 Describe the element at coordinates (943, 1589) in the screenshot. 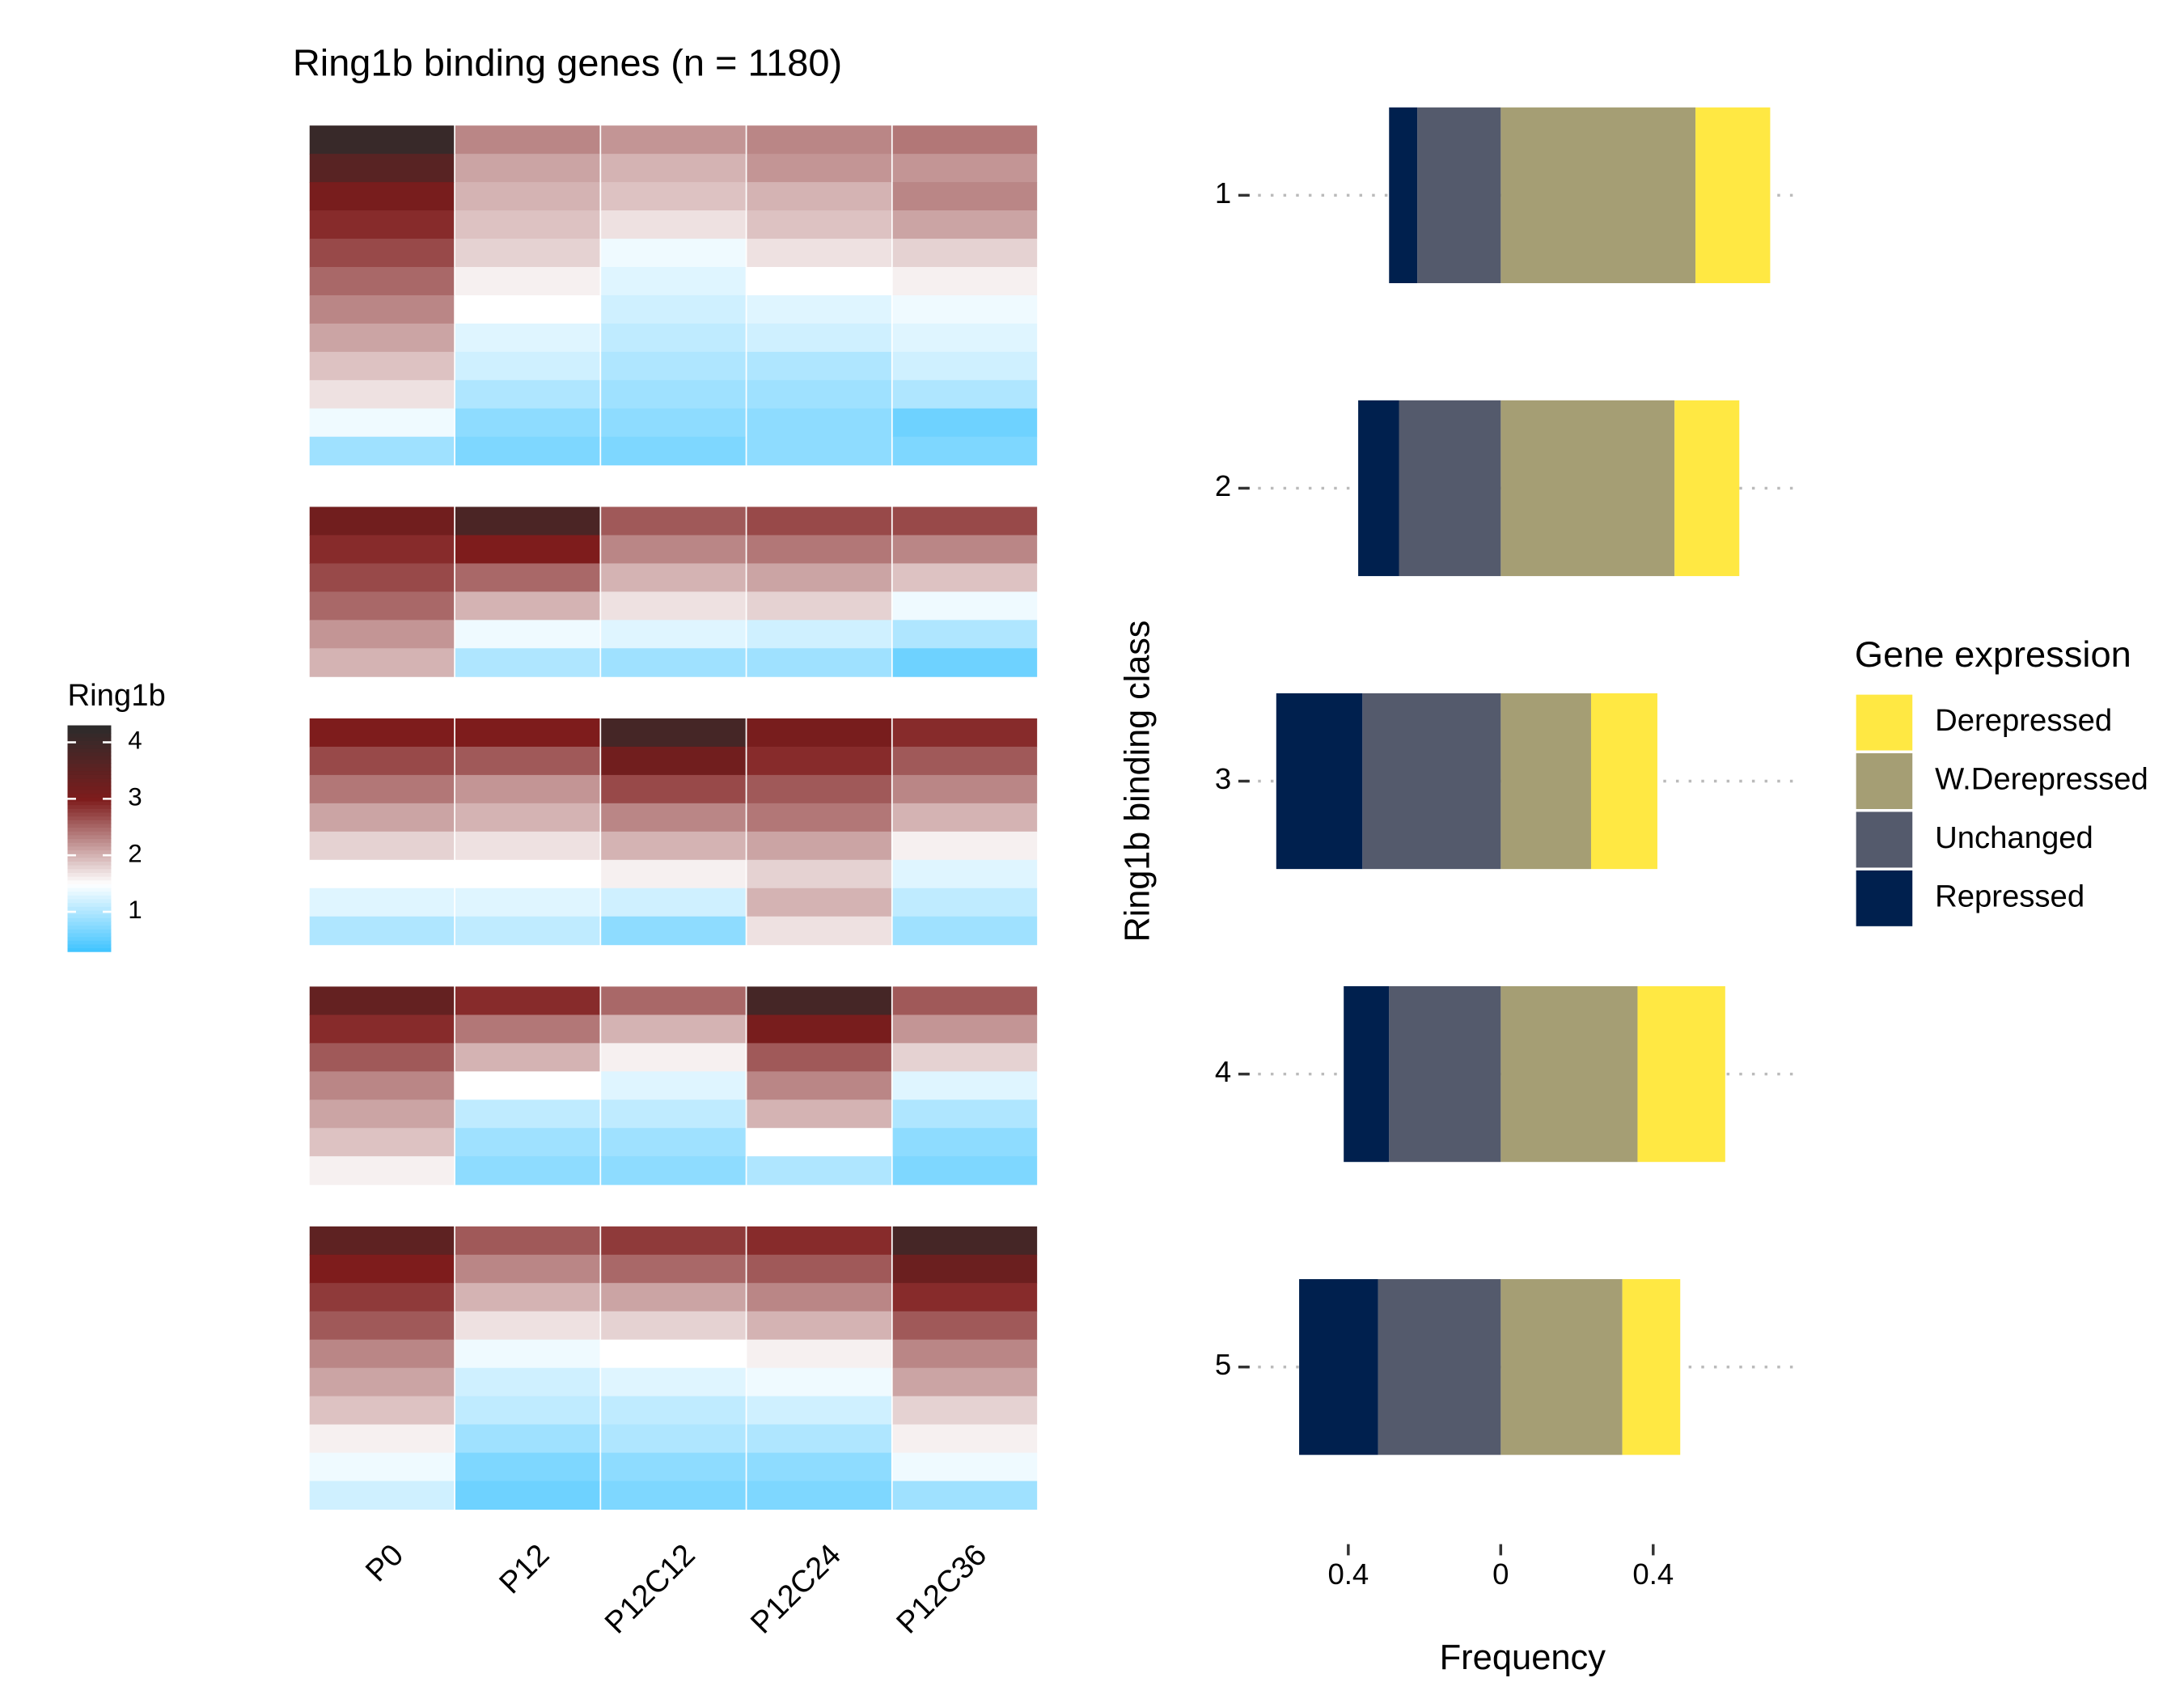

I see `column-label: P12C36` at that location.